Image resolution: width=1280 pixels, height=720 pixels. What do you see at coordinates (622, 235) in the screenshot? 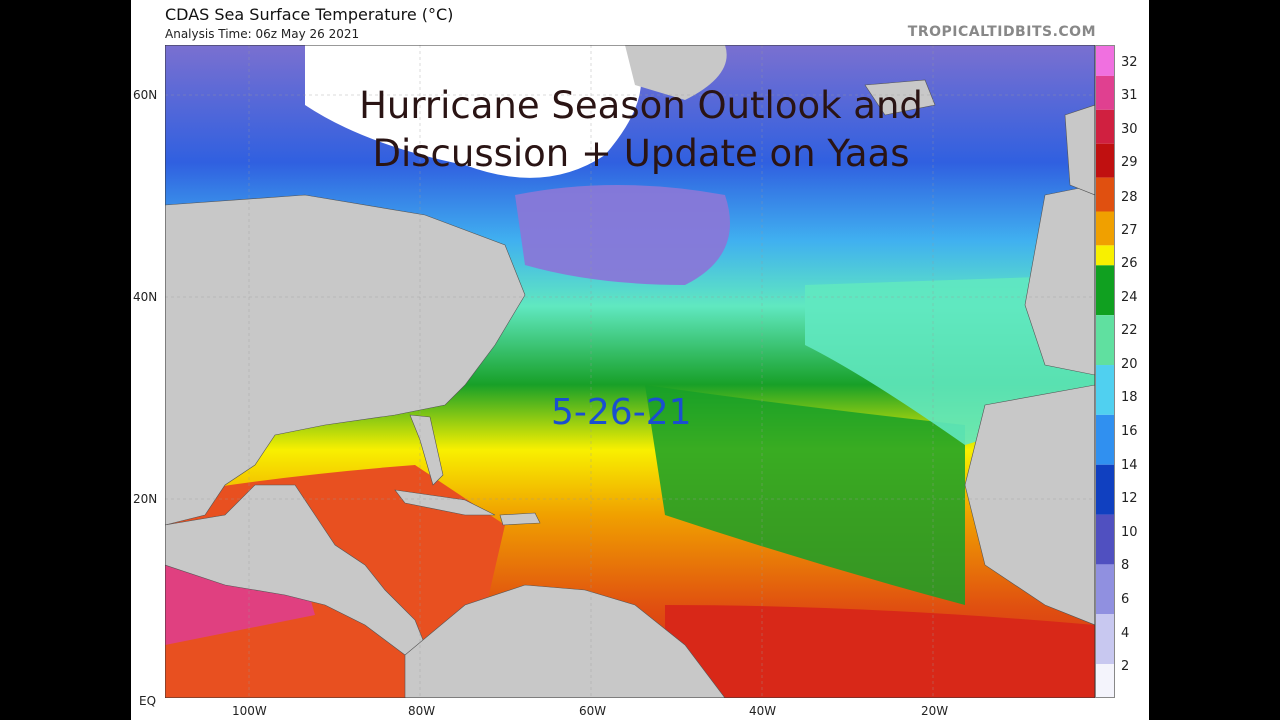
I see `sst-cold-newfoundland` at bounding box center [622, 235].